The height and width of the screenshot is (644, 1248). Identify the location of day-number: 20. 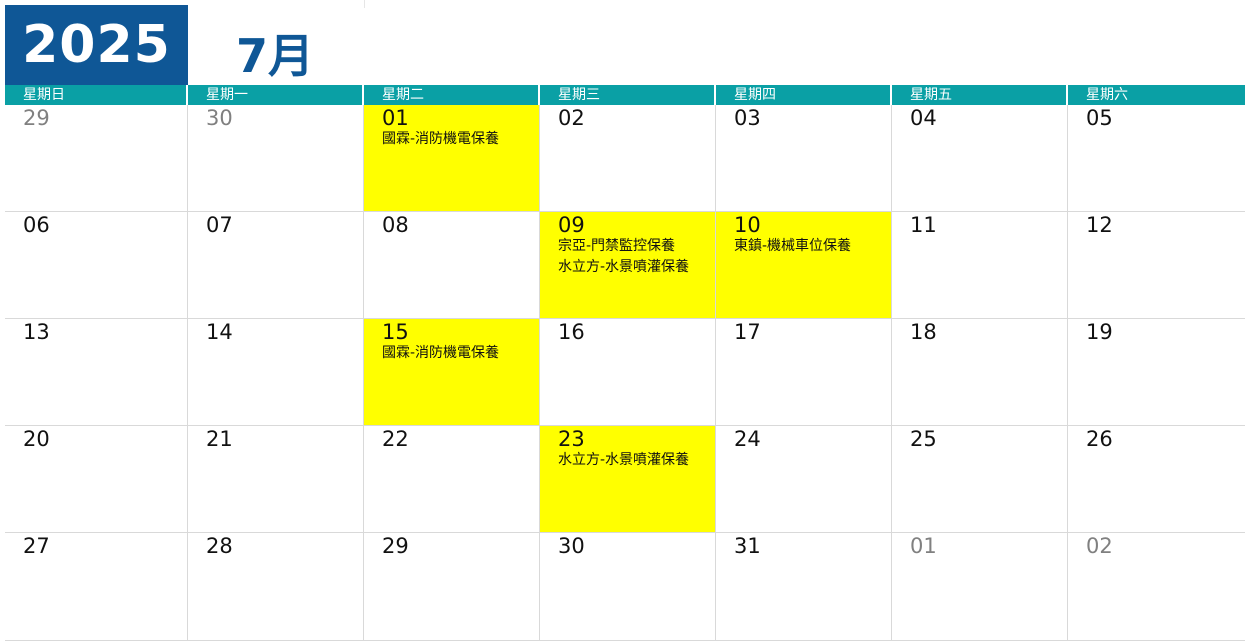
(36, 439).